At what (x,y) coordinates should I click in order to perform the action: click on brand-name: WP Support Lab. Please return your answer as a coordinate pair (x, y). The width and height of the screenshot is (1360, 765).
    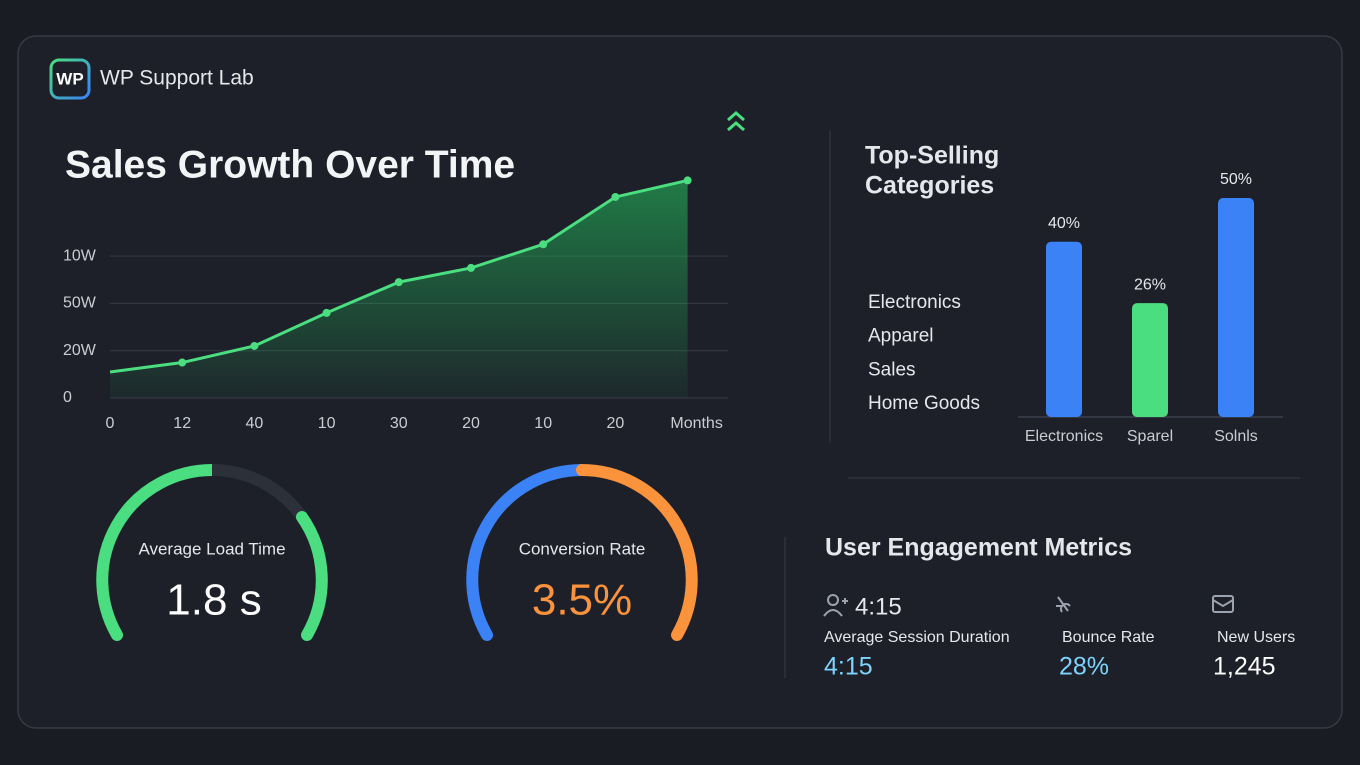
    Looking at the image, I should click on (177, 78).